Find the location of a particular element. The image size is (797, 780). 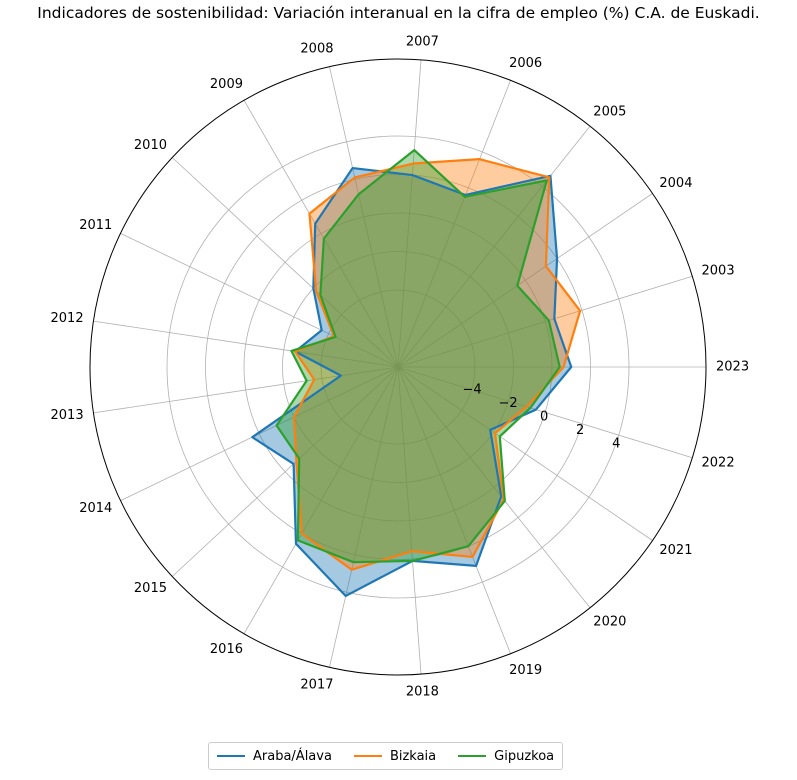

category-label: 2011 is located at coordinates (95, 225).